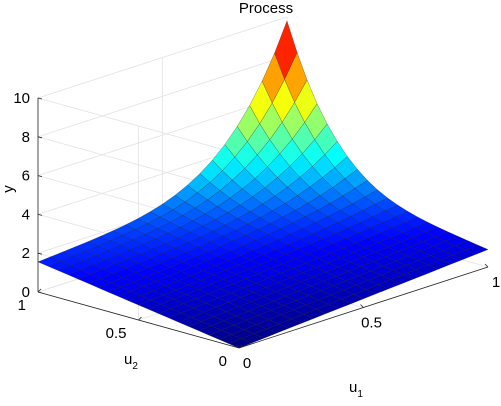  What do you see at coordinates (496, 282) in the screenshot?
I see `x-tick-label: 1` at bounding box center [496, 282].